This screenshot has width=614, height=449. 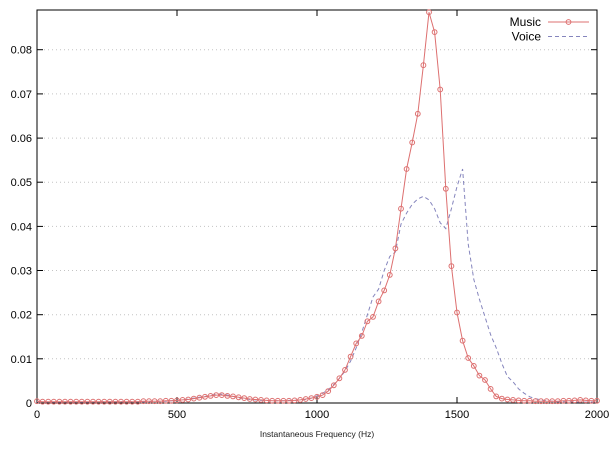 What do you see at coordinates (21, 95) in the screenshot?
I see `y-tick-label: 0.07` at bounding box center [21, 95].